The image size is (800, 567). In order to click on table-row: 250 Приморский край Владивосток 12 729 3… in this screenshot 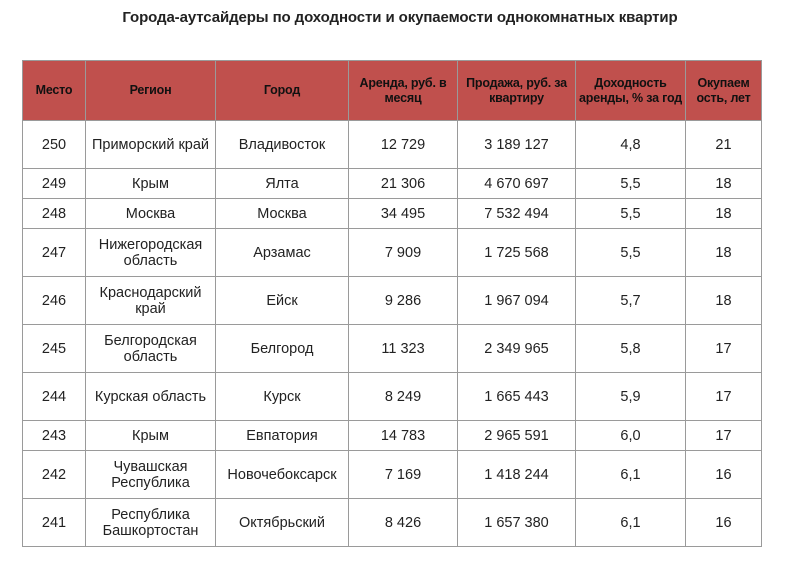, I will do `click(392, 144)`.